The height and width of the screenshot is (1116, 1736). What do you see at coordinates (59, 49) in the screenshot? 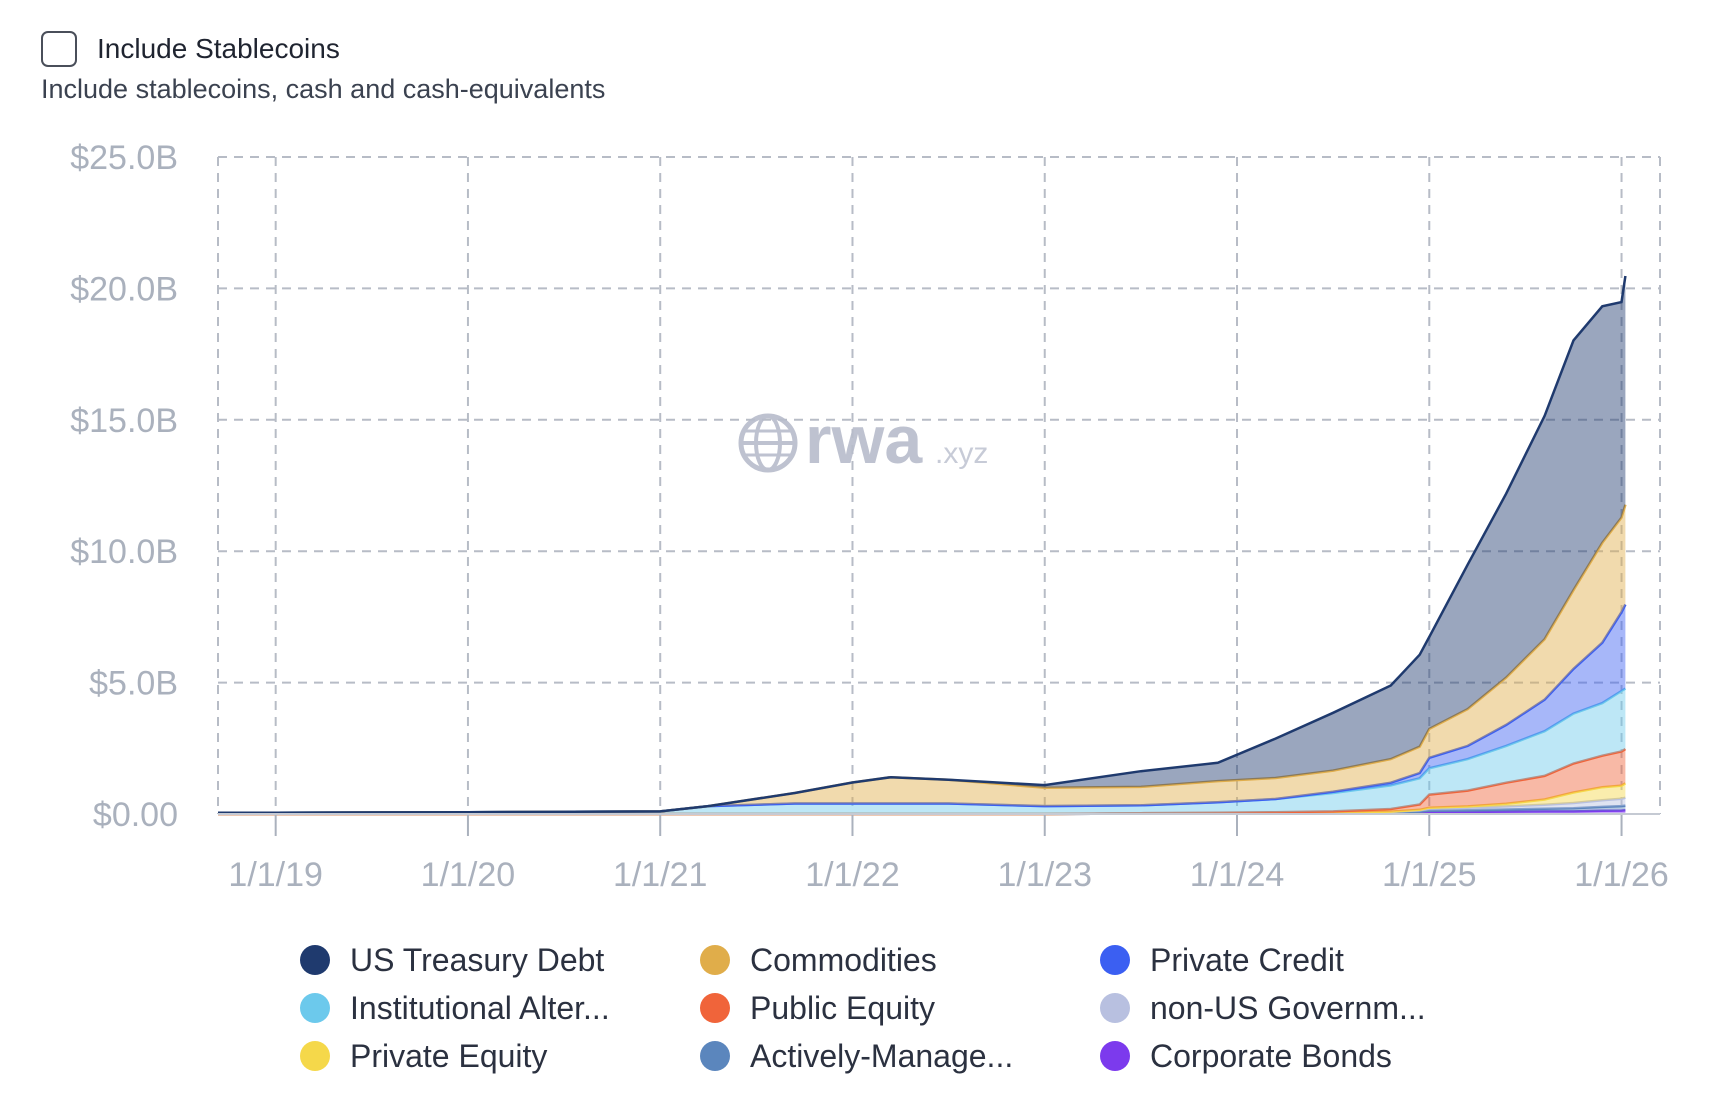
I see `include-stablecoins-checkbox` at bounding box center [59, 49].